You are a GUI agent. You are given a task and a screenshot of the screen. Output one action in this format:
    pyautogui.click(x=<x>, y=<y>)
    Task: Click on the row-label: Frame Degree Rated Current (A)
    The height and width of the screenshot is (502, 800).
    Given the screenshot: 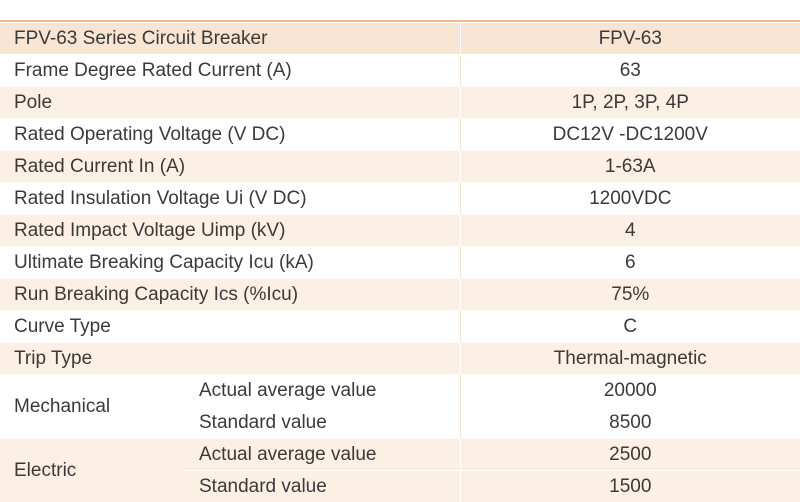 What is the action you would take?
    pyautogui.click(x=230, y=71)
    